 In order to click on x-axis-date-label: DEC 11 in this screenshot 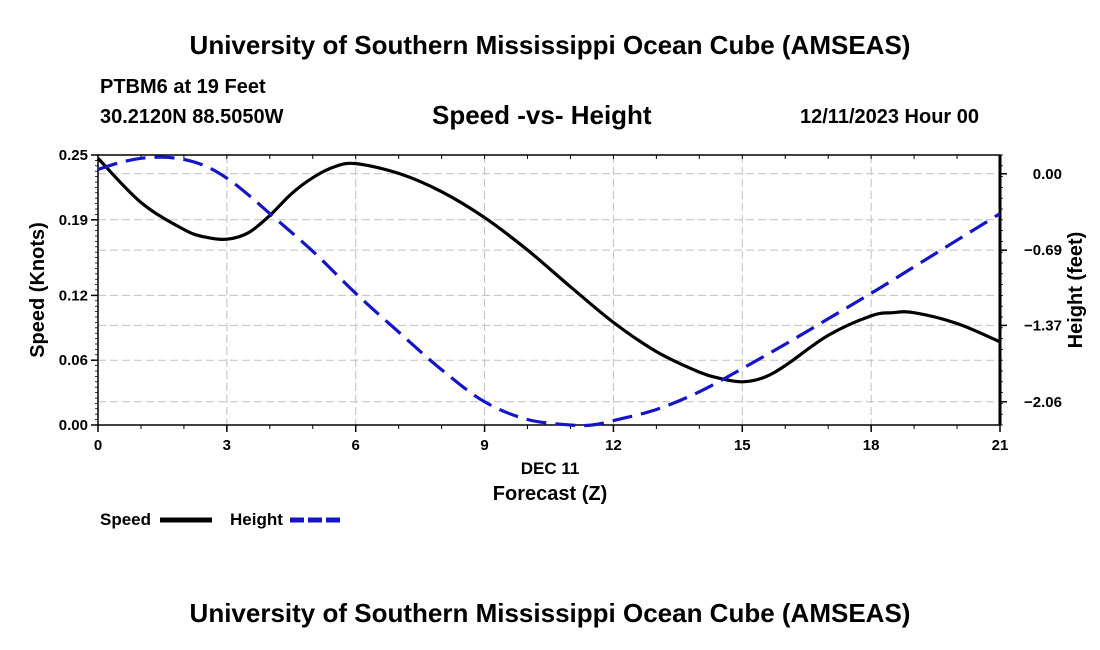, I will do `click(550, 468)`.